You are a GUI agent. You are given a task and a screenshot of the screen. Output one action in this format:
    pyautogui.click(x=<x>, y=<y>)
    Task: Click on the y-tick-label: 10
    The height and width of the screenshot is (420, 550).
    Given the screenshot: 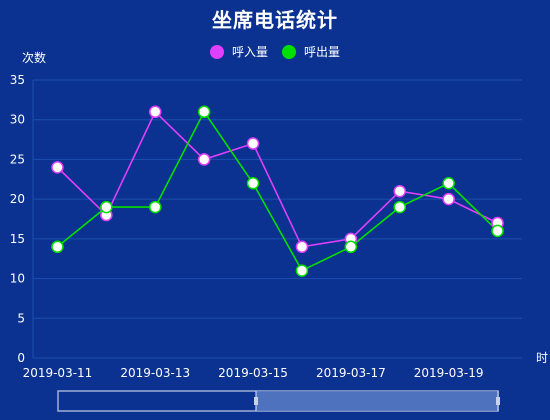 What is the action you would take?
    pyautogui.click(x=17, y=279)
    